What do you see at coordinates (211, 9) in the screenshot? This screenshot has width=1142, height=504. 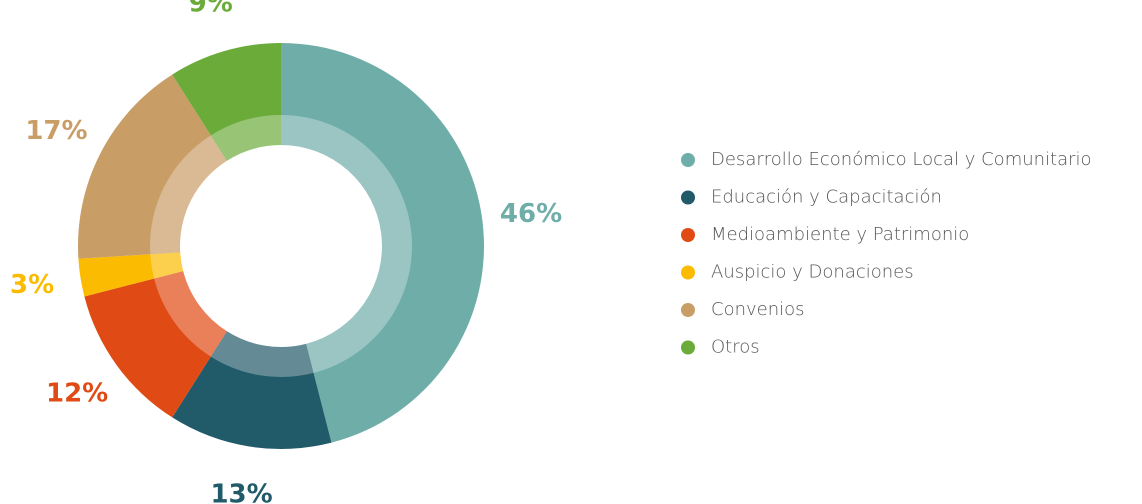 I see `value-label: 9%` at bounding box center [211, 9].